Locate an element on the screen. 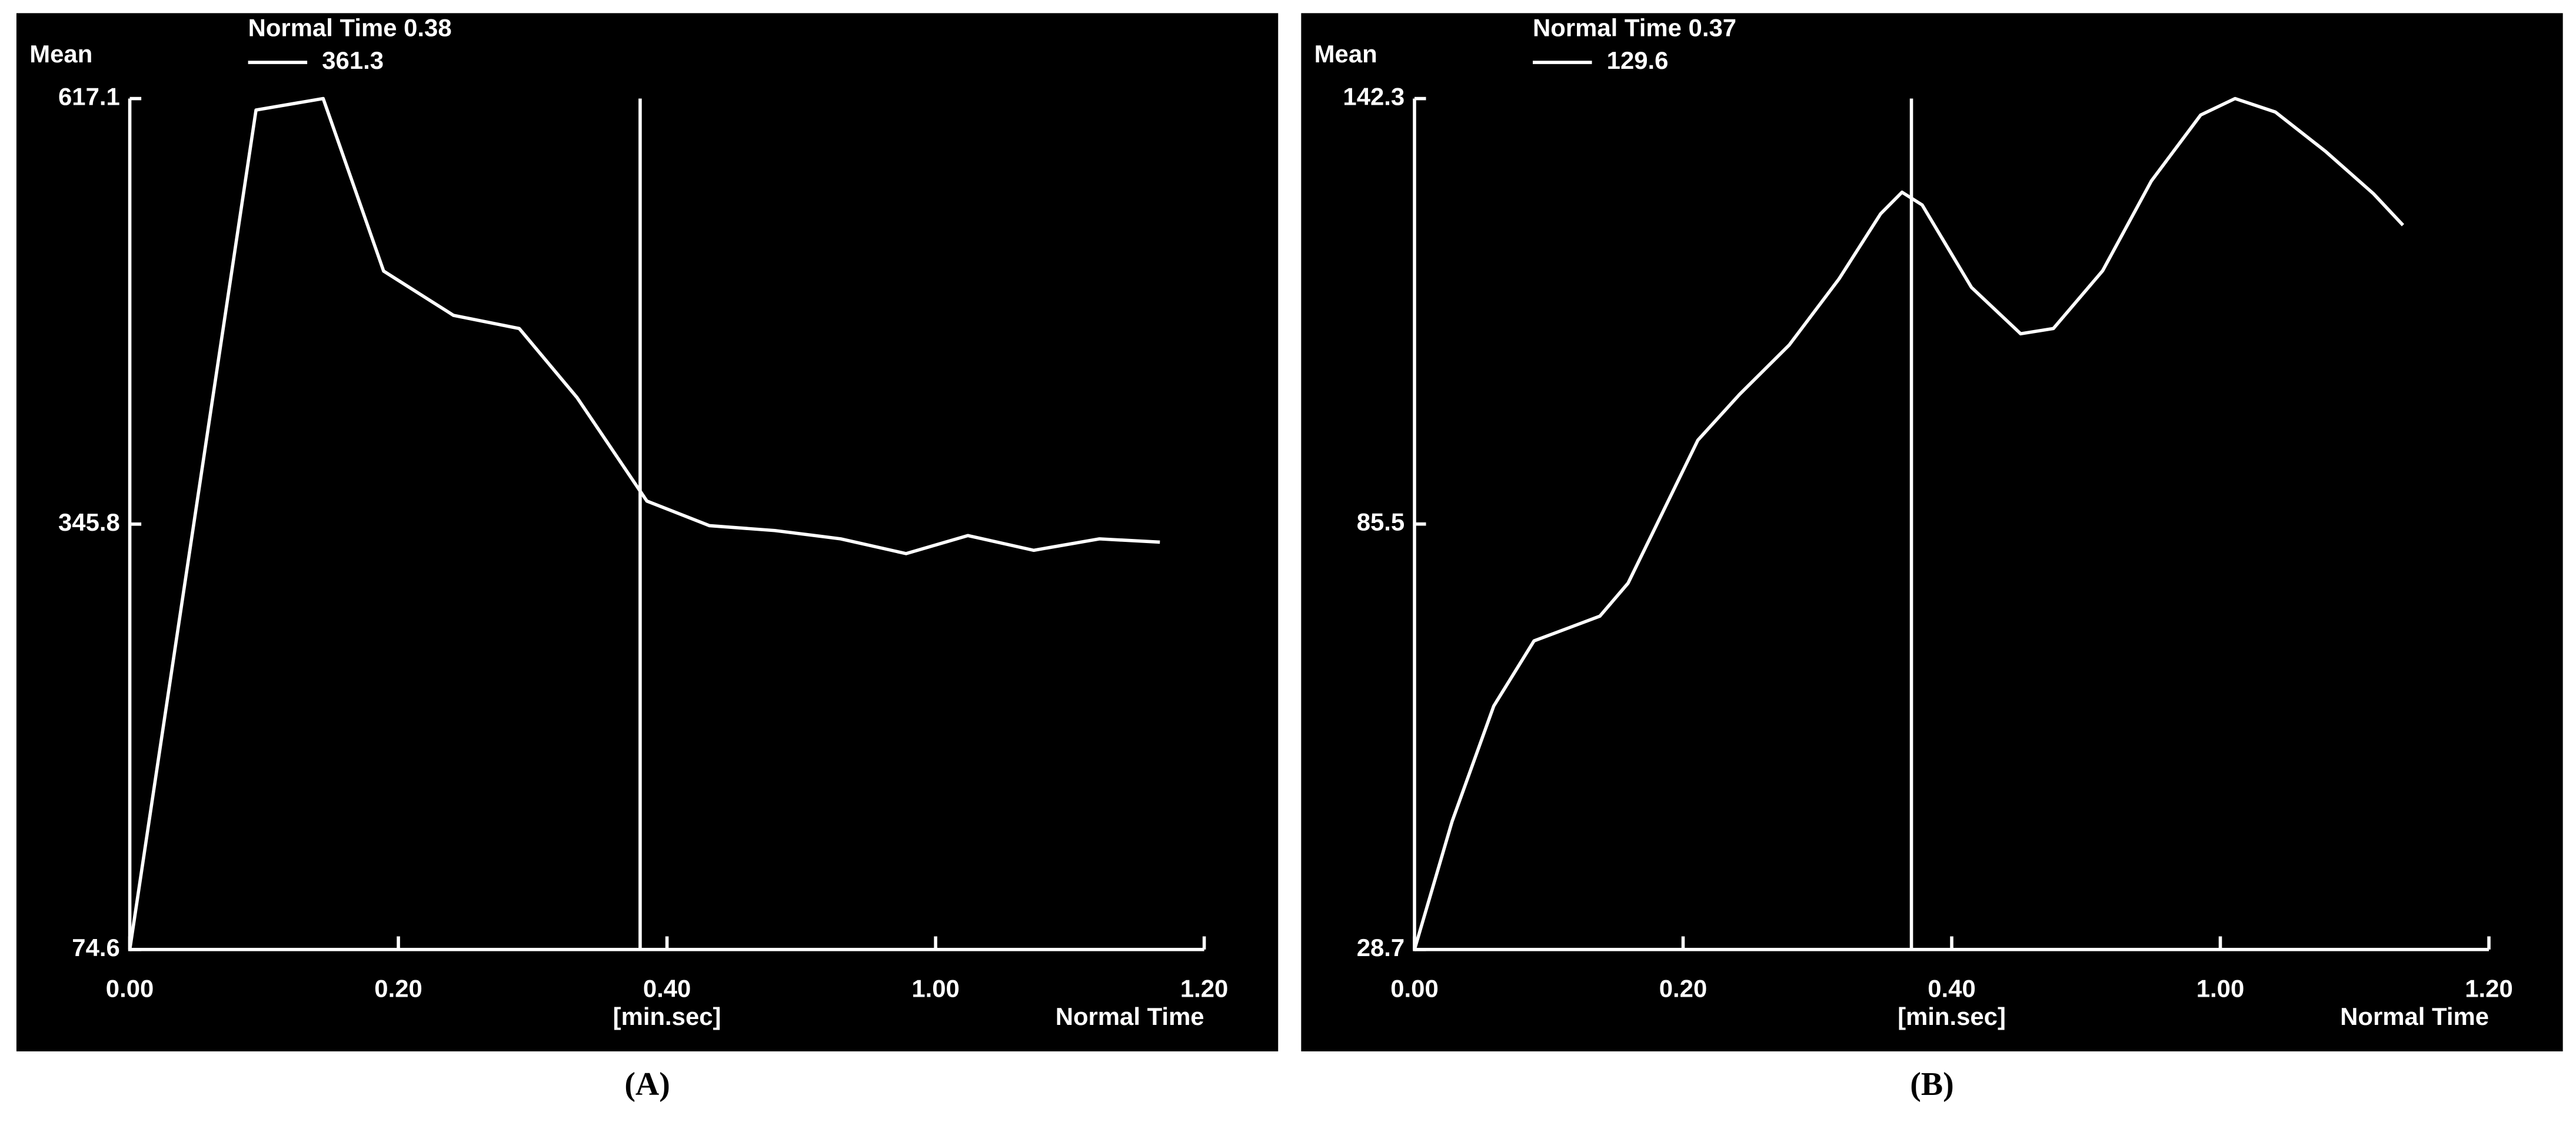 The width and height of the screenshot is (2576, 1122). chart-title: Normal Time 0.38 is located at coordinates (350, 28).